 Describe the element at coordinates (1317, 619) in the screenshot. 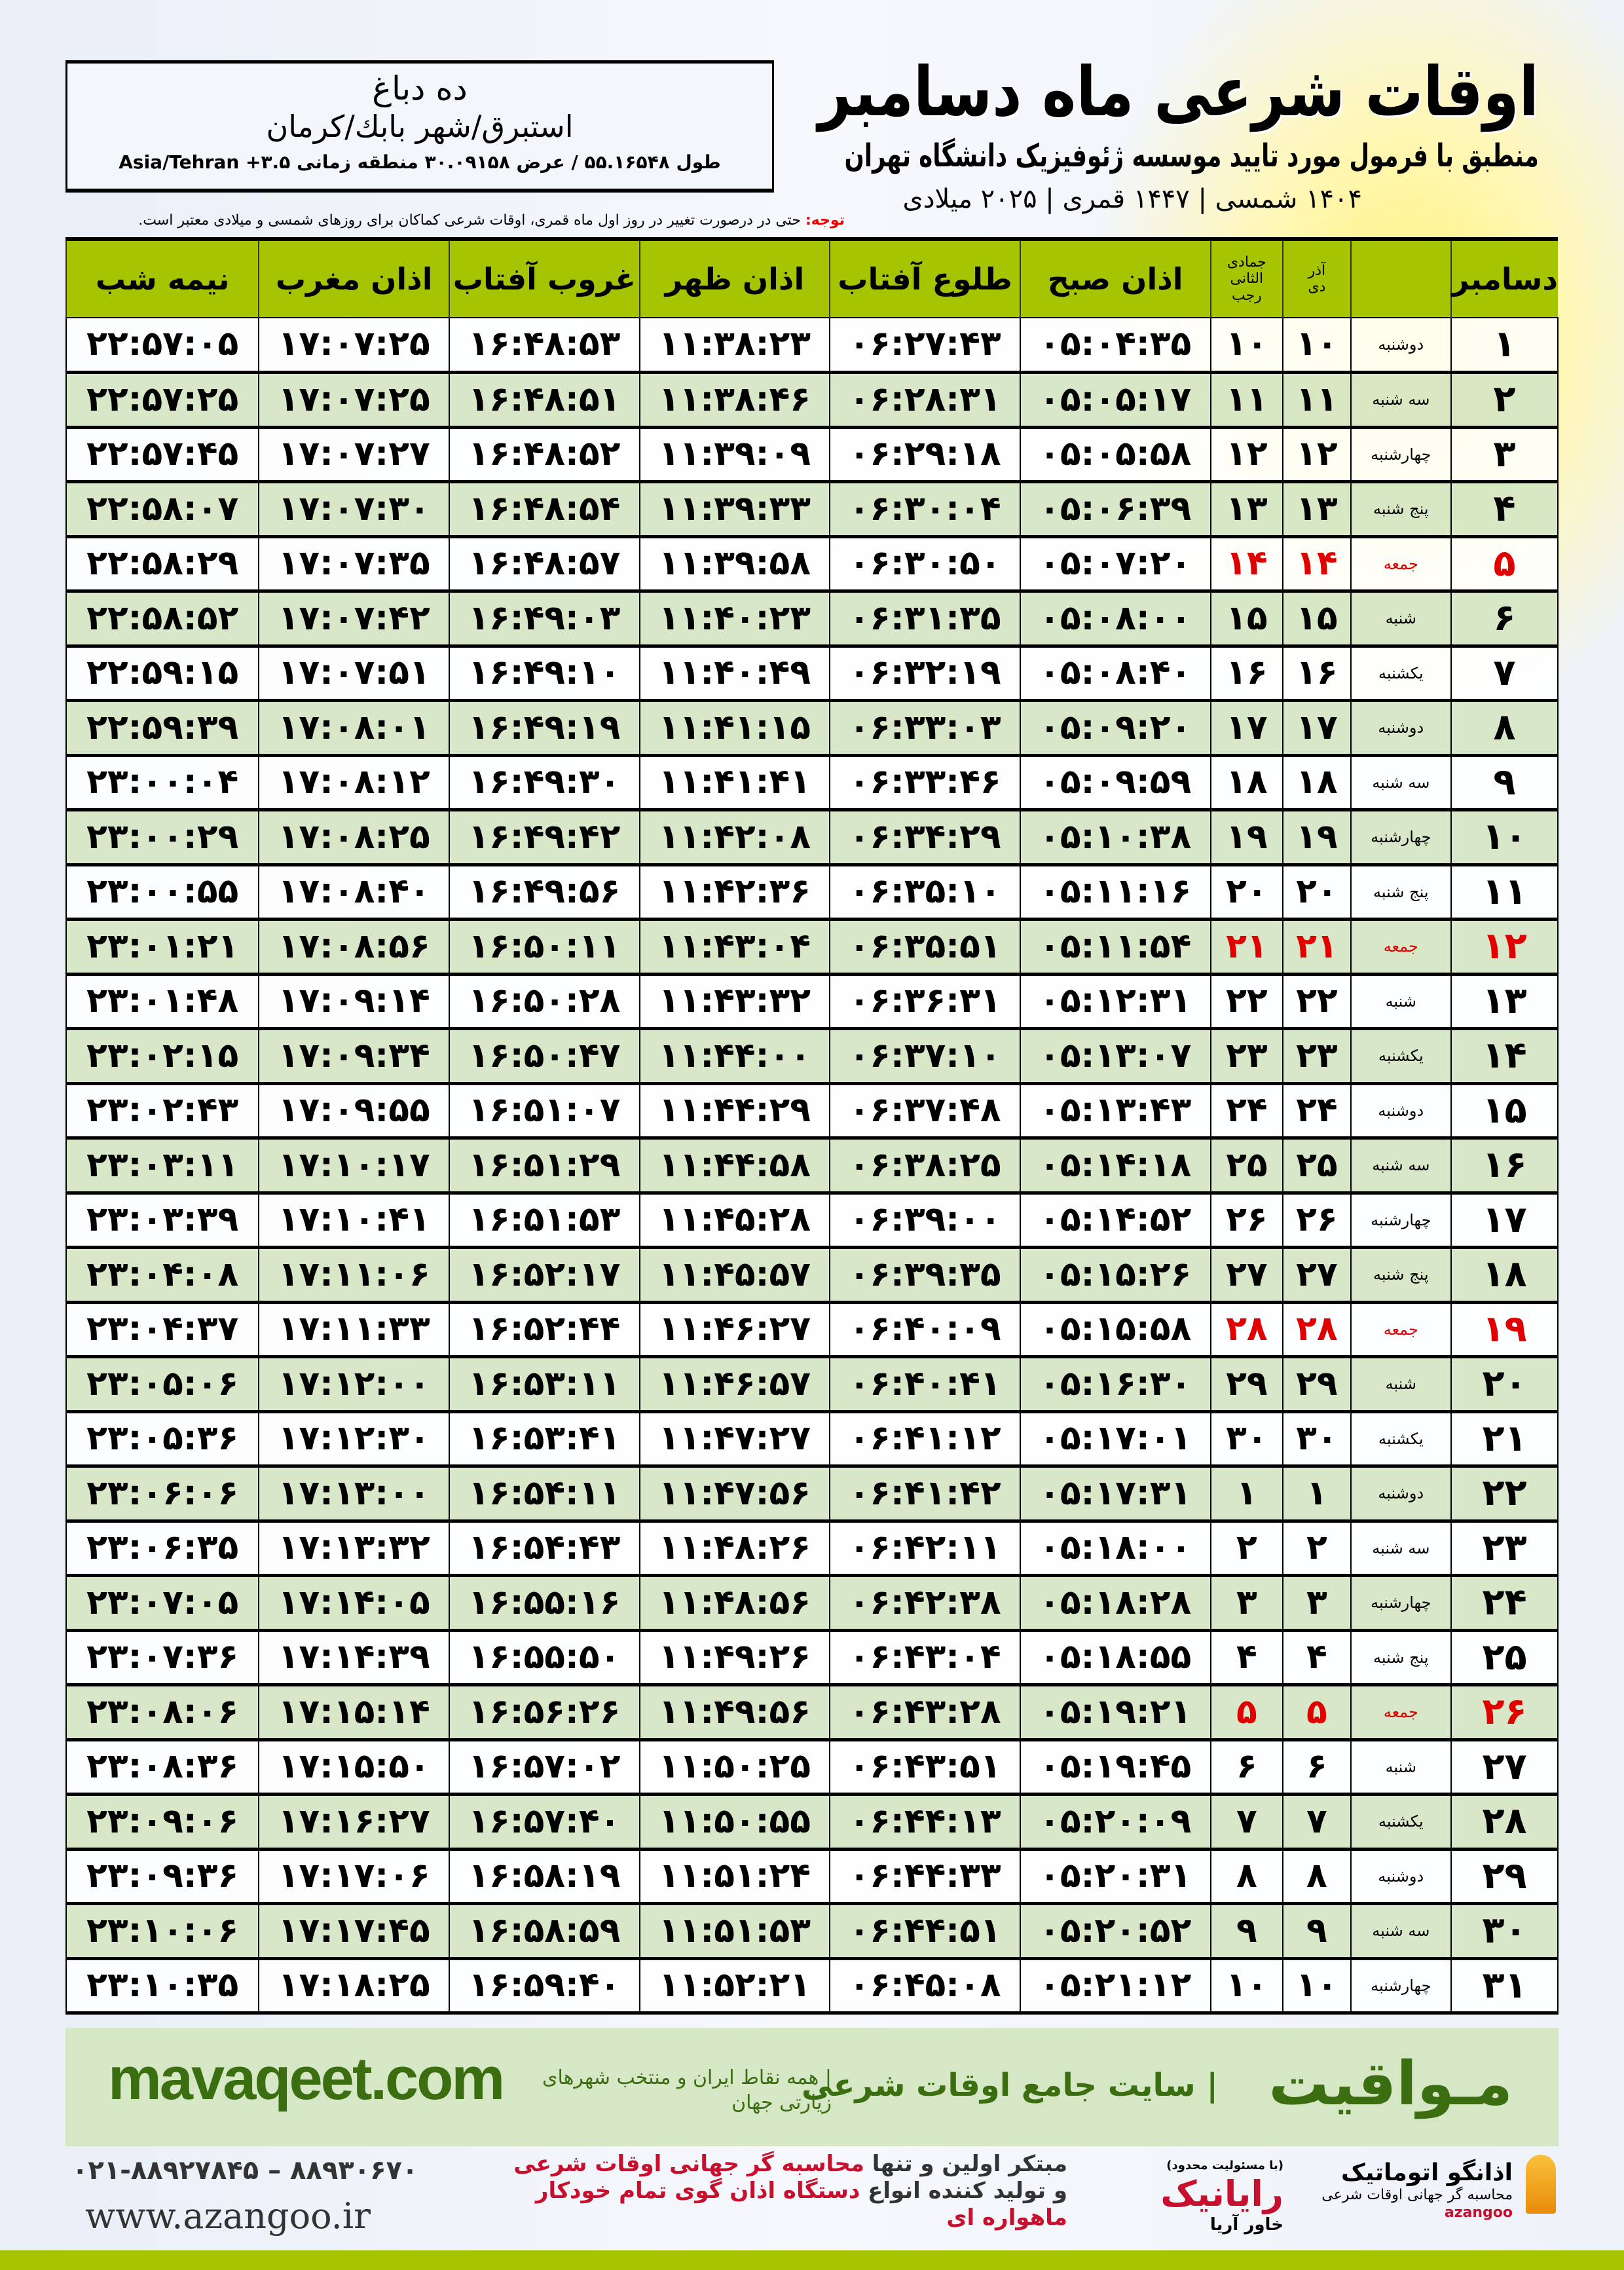

I see `cell-shamsi-day: ۱۵` at that location.